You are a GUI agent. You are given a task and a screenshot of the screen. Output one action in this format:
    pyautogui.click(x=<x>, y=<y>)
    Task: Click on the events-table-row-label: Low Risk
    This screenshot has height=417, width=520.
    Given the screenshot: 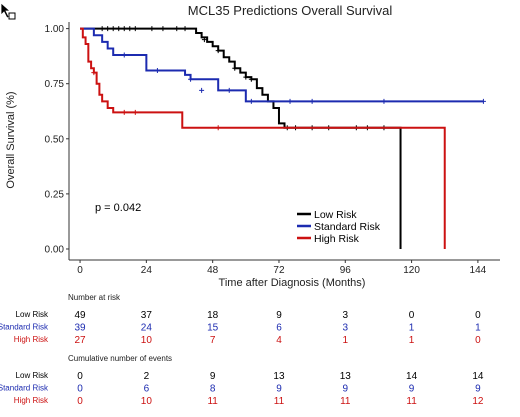 What is the action you would take?
    pyautogui.click(x=32, y=375)
    